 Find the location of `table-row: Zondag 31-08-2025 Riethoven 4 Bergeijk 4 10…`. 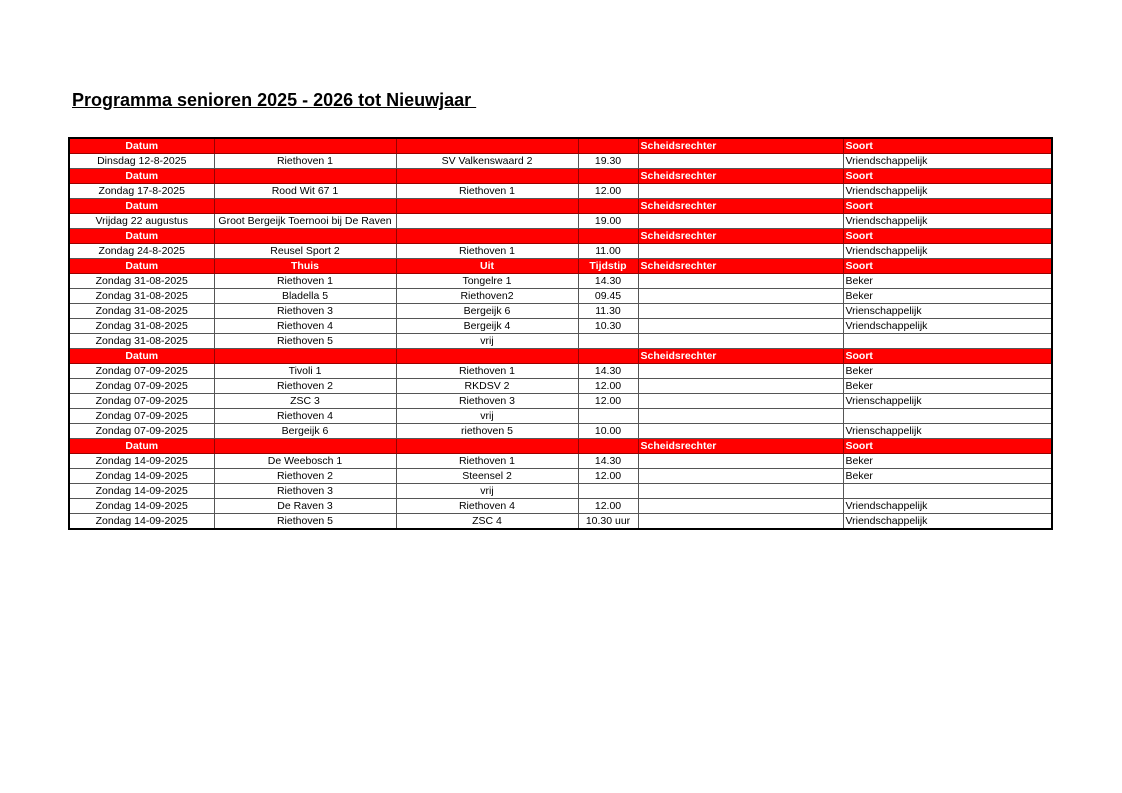

table-row: Zondag 31-08-2025 Riethoven 4 Bergeijk 4 10… is located at coordinates (560, 326).